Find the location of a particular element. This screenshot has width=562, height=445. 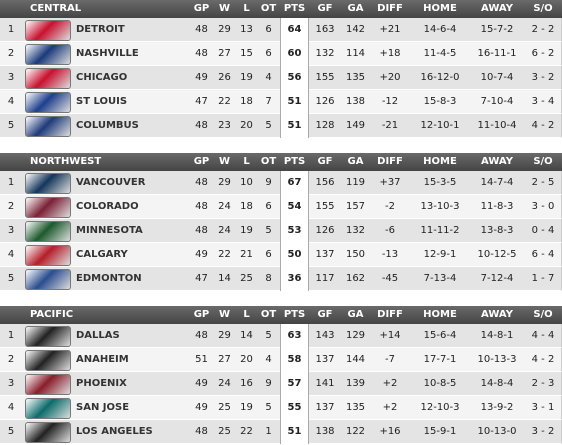

column-header: GA is located at coordinates (355, 314).